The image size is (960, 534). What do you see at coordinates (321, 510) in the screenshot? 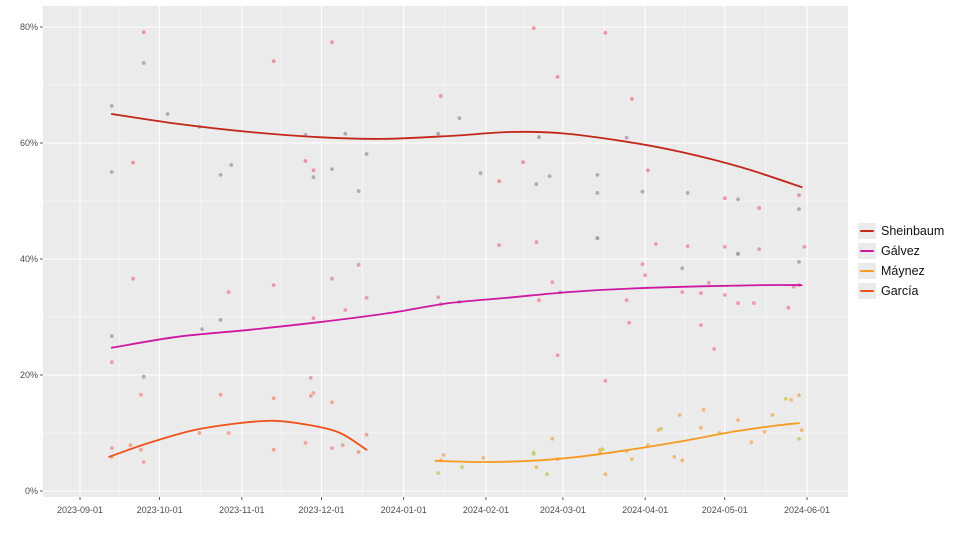
I see `x-tick-label: 2023-12-01` at bounding box center [321, 510].